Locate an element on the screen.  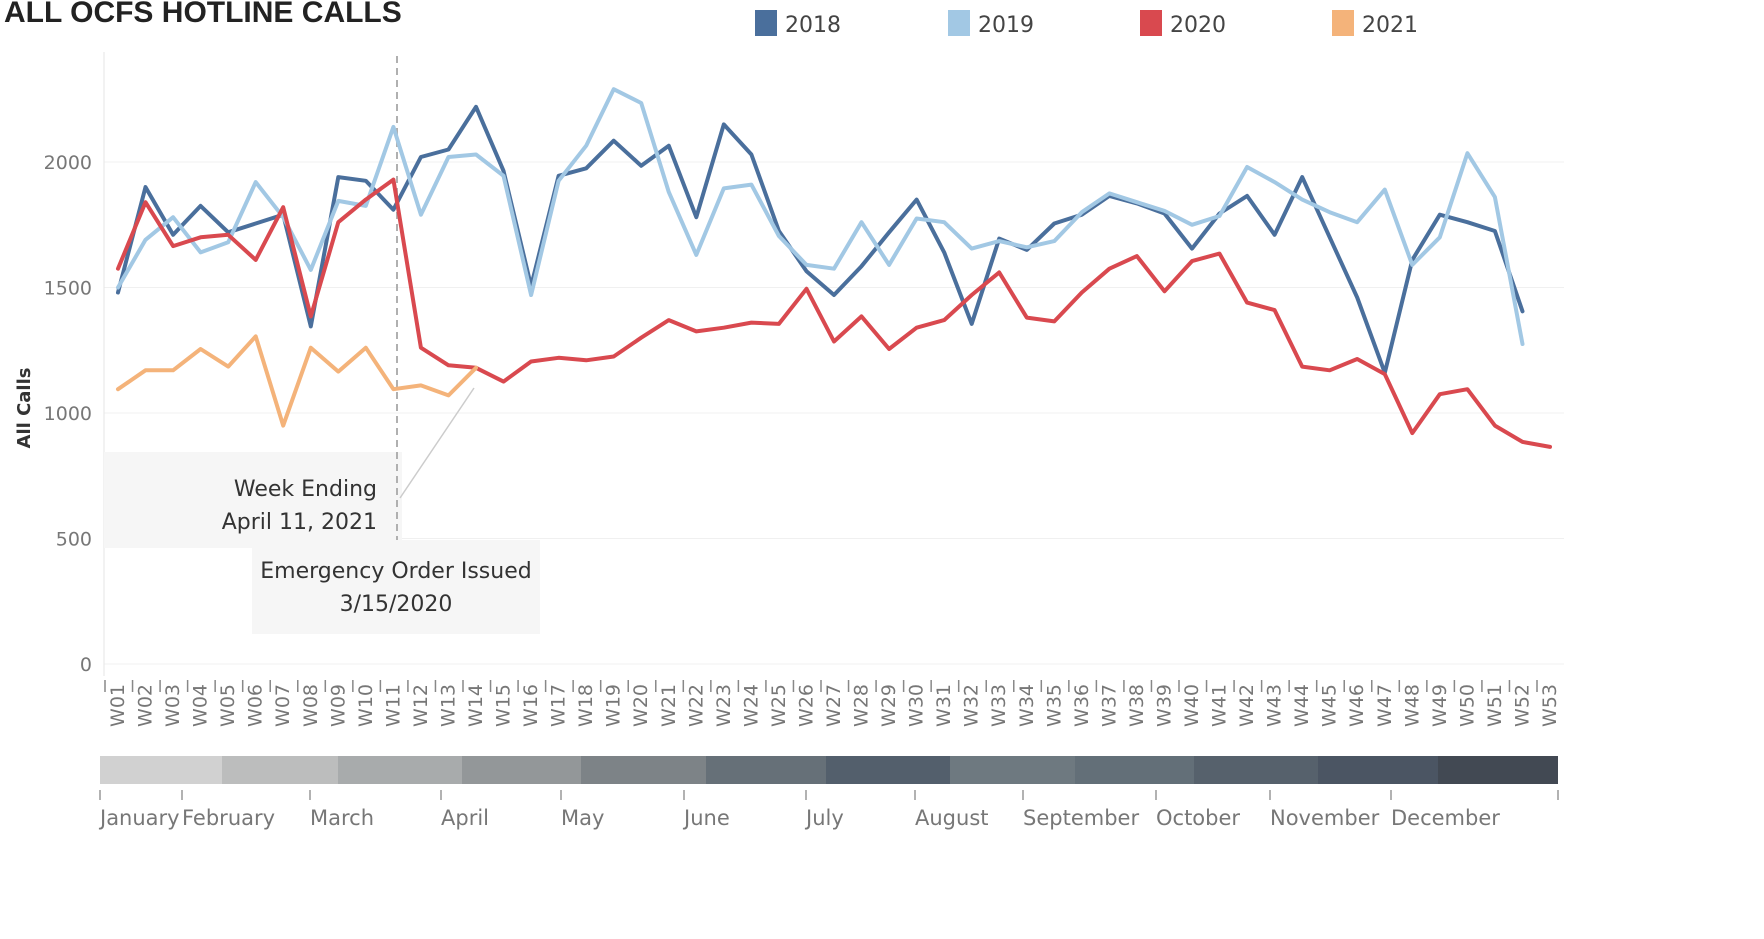
month-label: November is located at coordinates (1325, 818).